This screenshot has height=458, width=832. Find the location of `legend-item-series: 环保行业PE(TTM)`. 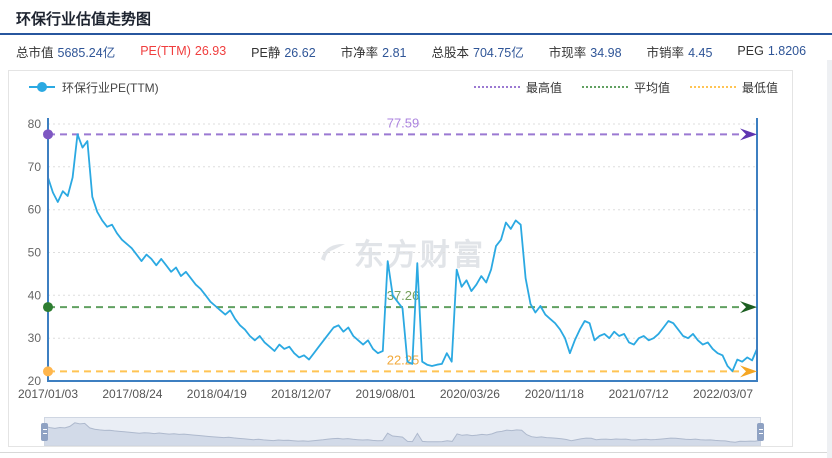

legend-item-series: 环保行业PE(TTM) is located at coordinates (94, 87).